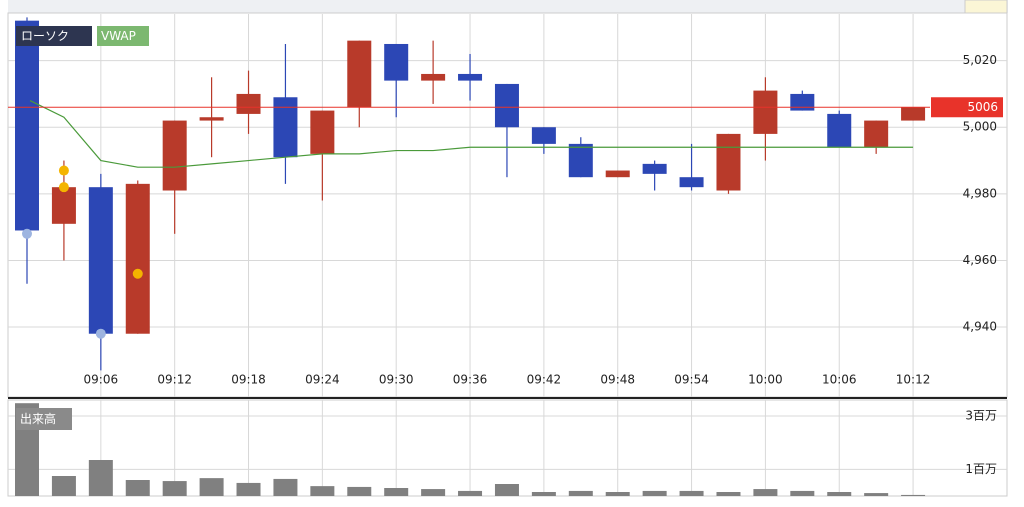  Describe the element at coordinates (322, 380) in the screenshot. I see `x-tick-label: 09:24` at that location.